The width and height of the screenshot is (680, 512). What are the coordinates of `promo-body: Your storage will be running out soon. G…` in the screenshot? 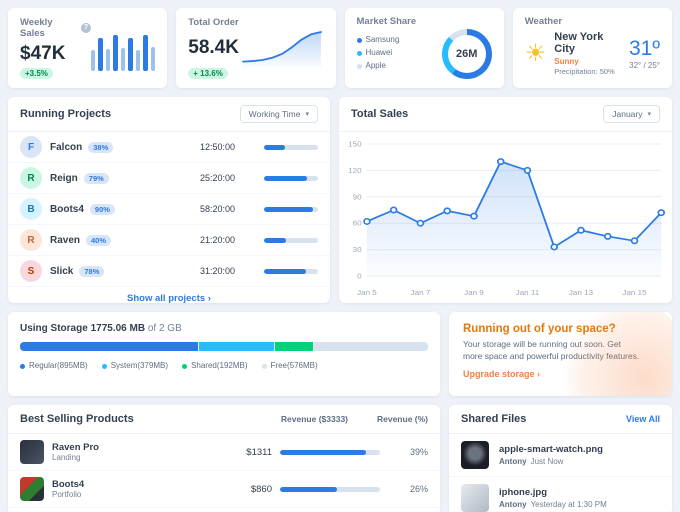 It's located at (551, 350).